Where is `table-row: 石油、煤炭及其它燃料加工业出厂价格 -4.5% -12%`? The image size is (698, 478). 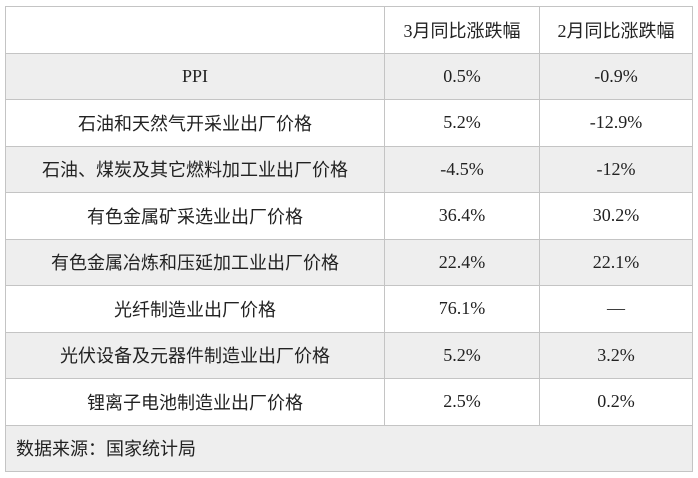 table-row: 石油、煤炭及其它燃料加工业出厂价格 -4.5% -12% is located at coordinates (349, 169).